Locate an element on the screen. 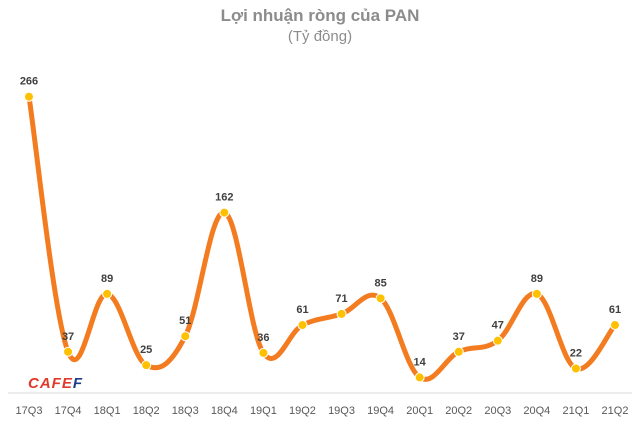 This screenshot has height=431, width=640. x-tick-label: 19Q4 is located at coordinates (380, 411).